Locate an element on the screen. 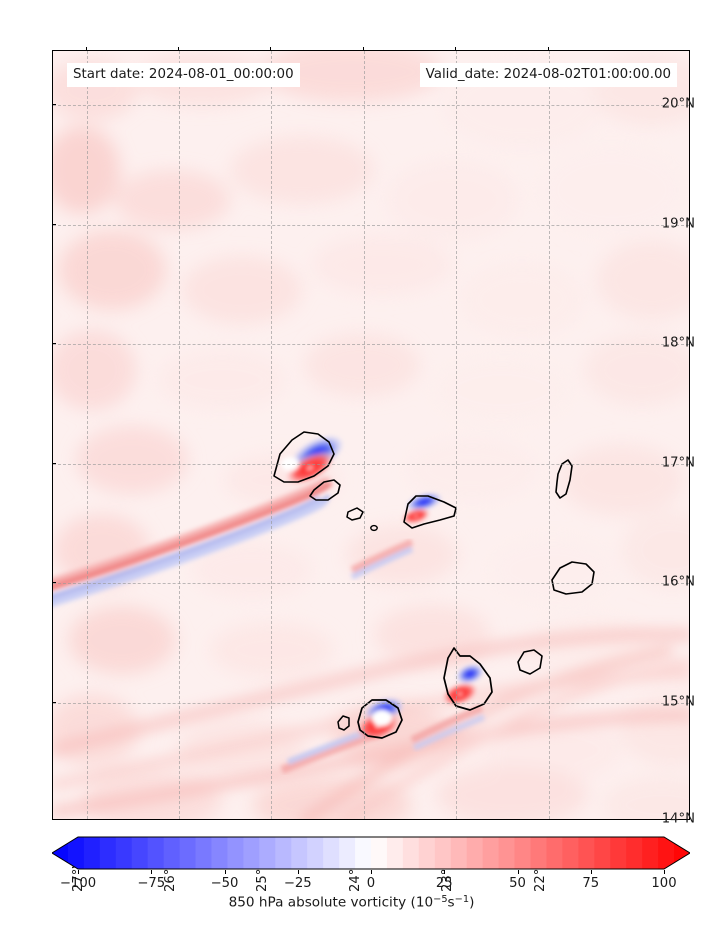 The width and height of the screenshot is (703, 936). ytick-label-20n: 20°N is located at coordinates (678, 104).